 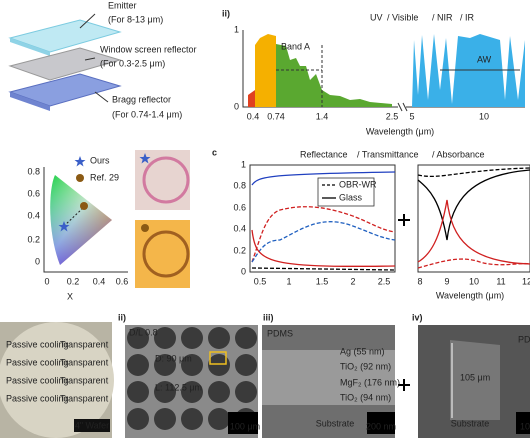 I want to click on legend-entry: UV, so click(x=376, y=17).